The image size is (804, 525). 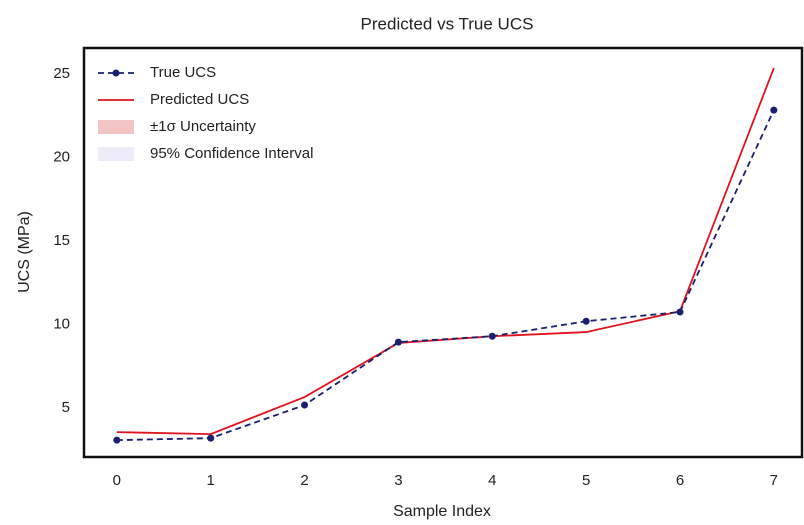 I want to click on y-tick-label: 20, so click(x=61, y=157).